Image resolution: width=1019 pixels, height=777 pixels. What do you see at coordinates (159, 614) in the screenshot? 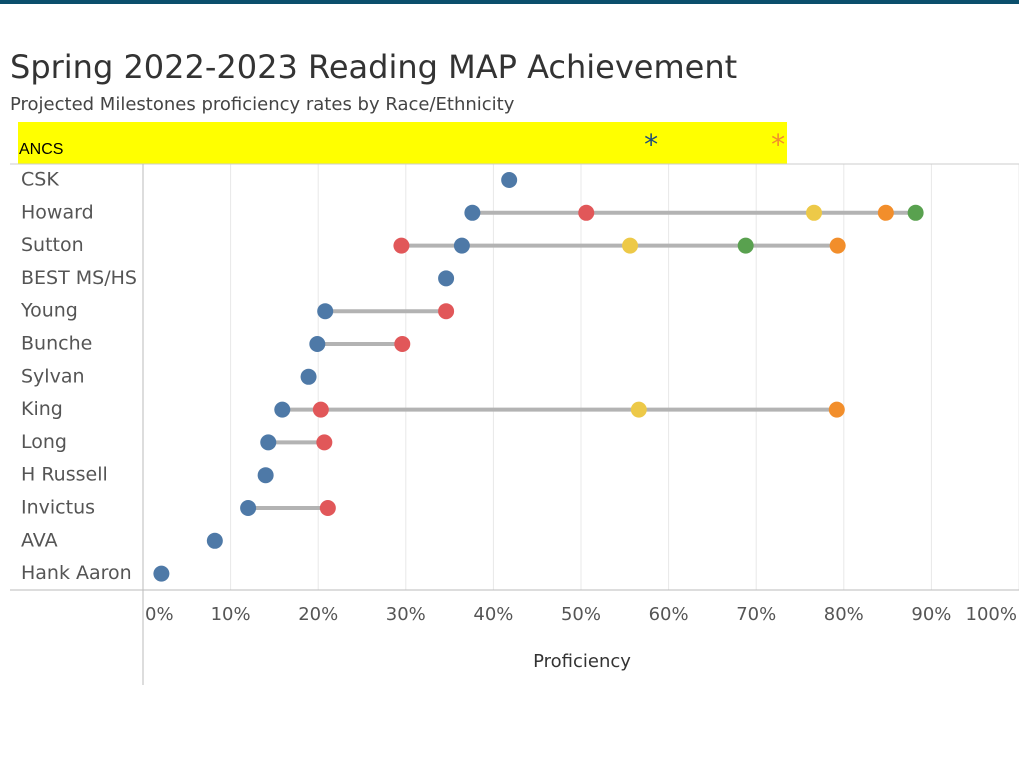
I see `x-tick-label: 0%` at bounding box center [159, 614].